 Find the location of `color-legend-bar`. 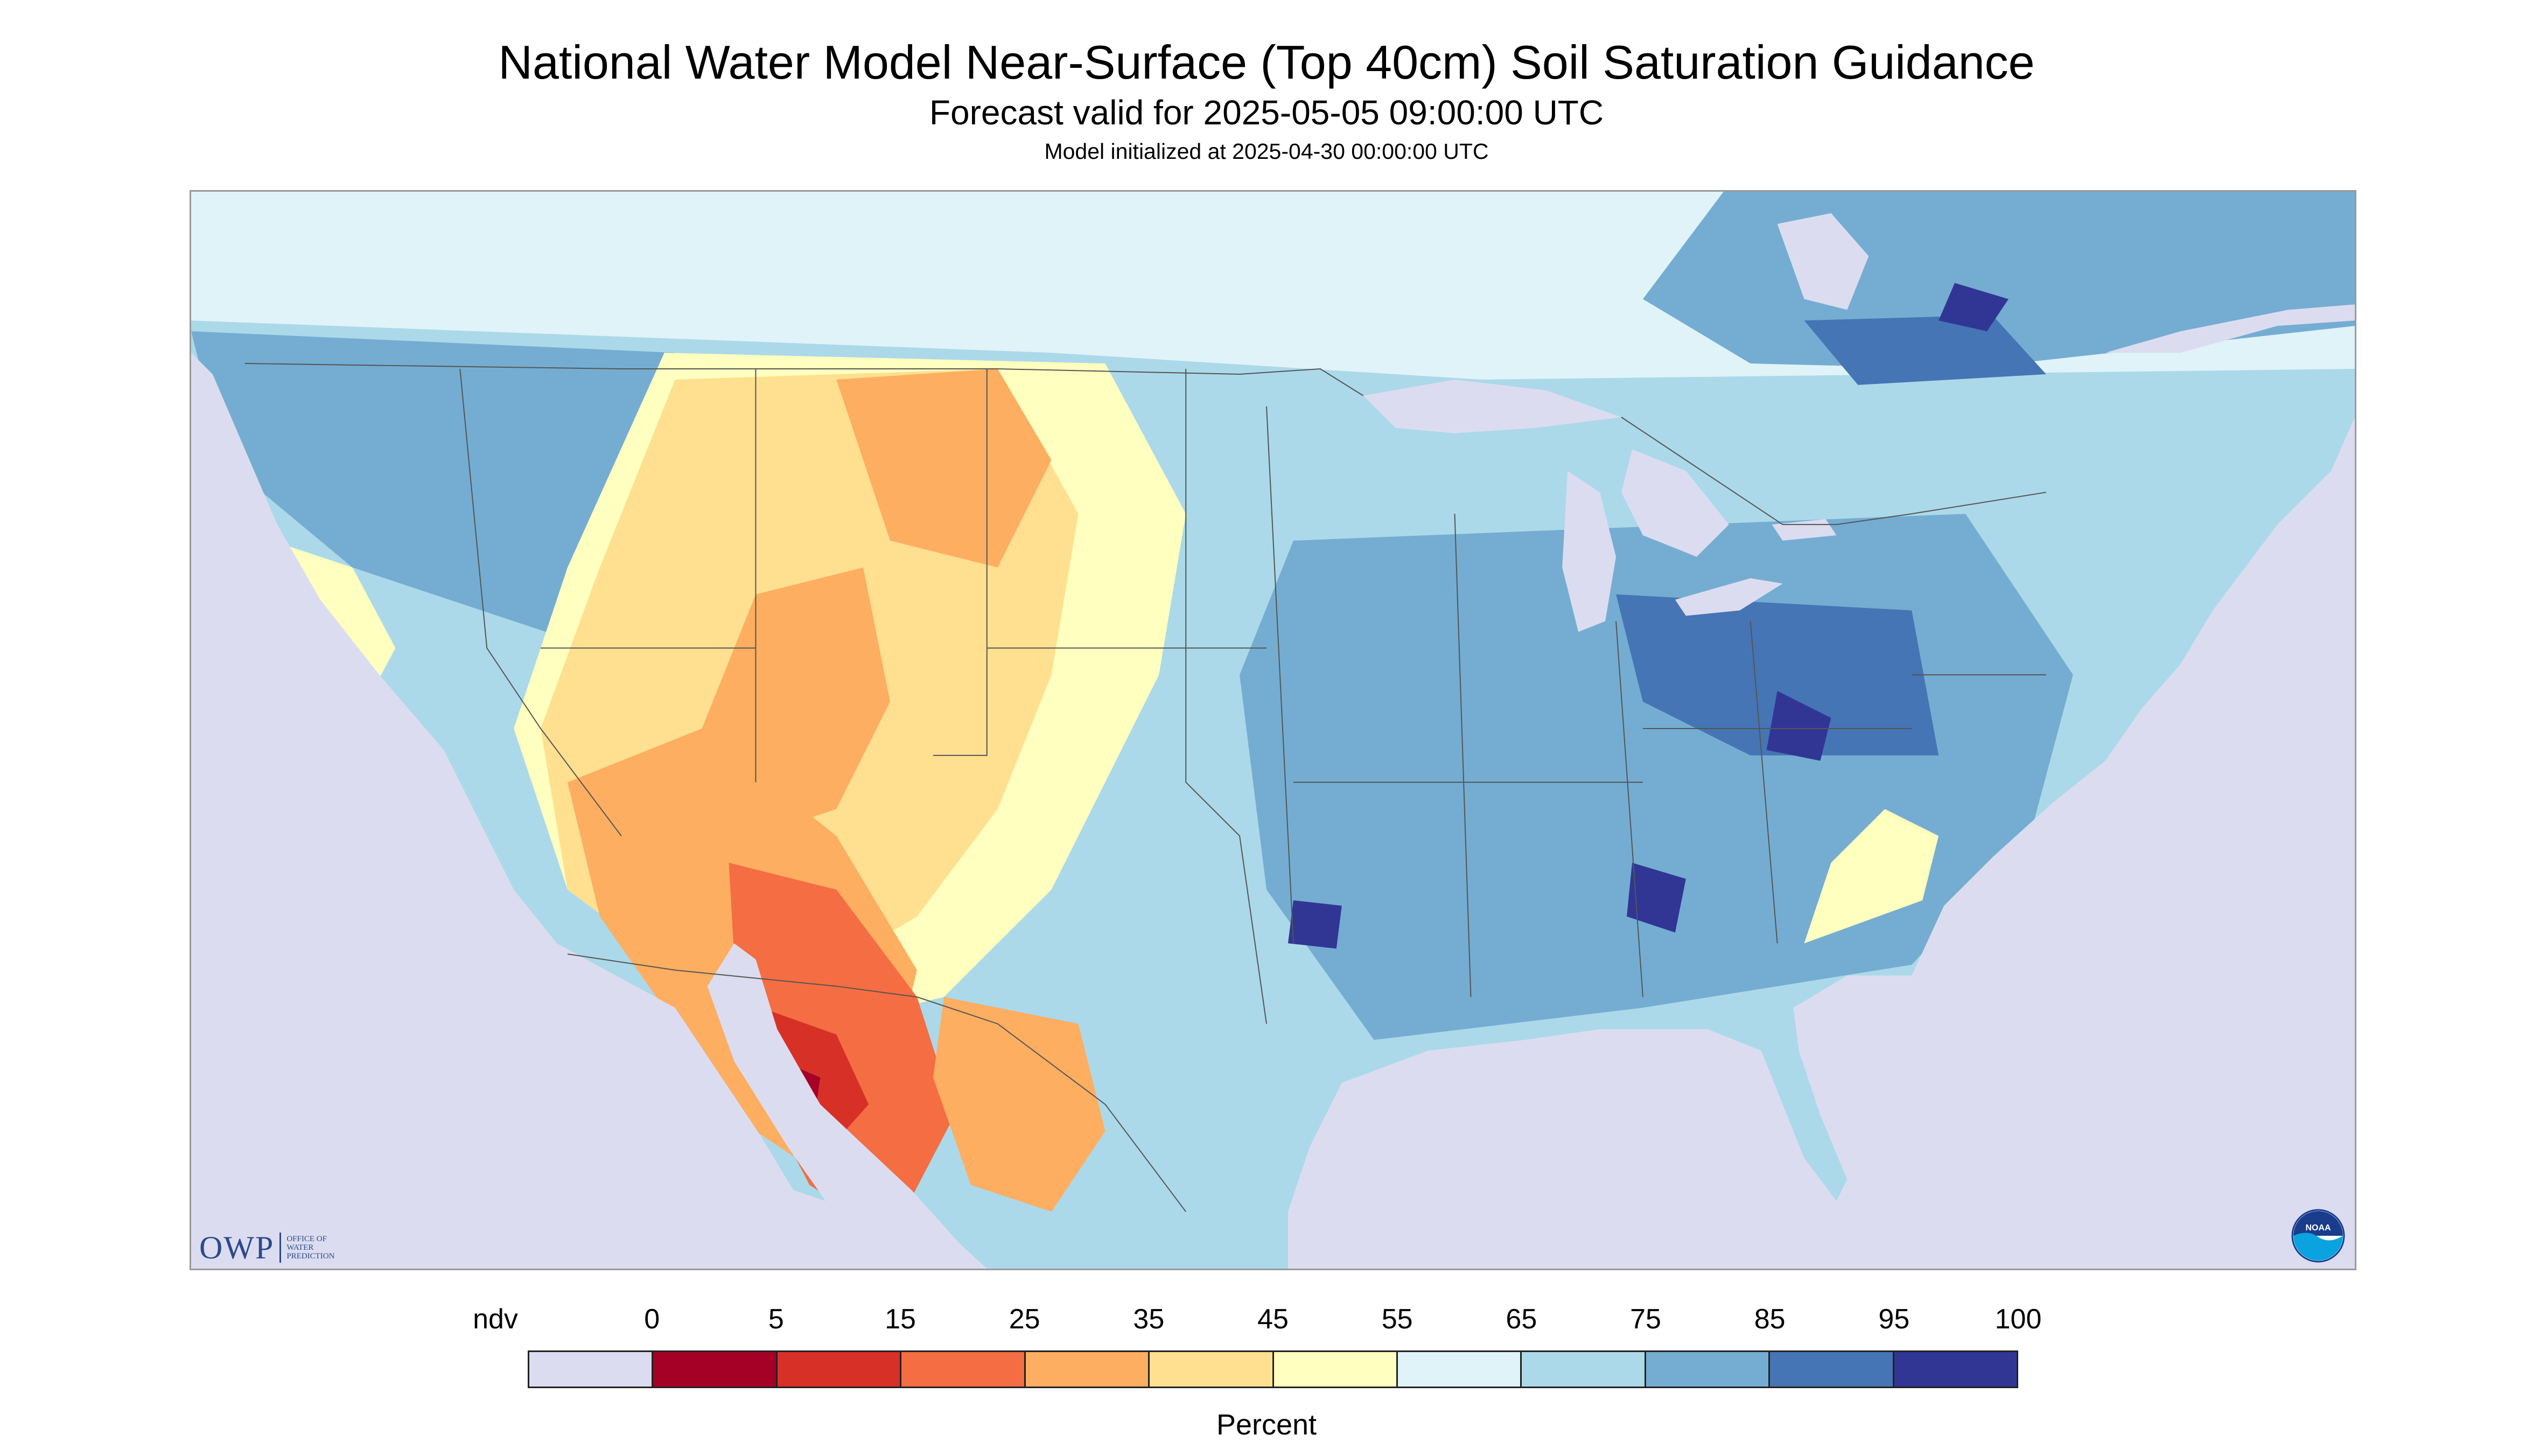

color-legend-bar is located at coordinates (1273, 1369).